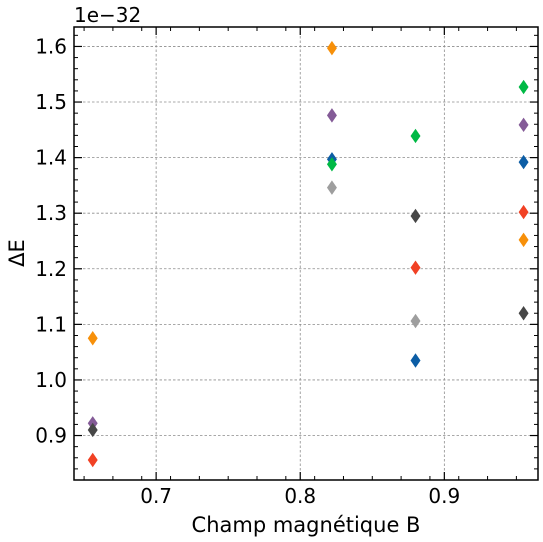 This screenshot has height=542, width=543. Describe the element at coordinates (300, 496) in the screenshot. I see `x-tick-label: 0.8` at that location.